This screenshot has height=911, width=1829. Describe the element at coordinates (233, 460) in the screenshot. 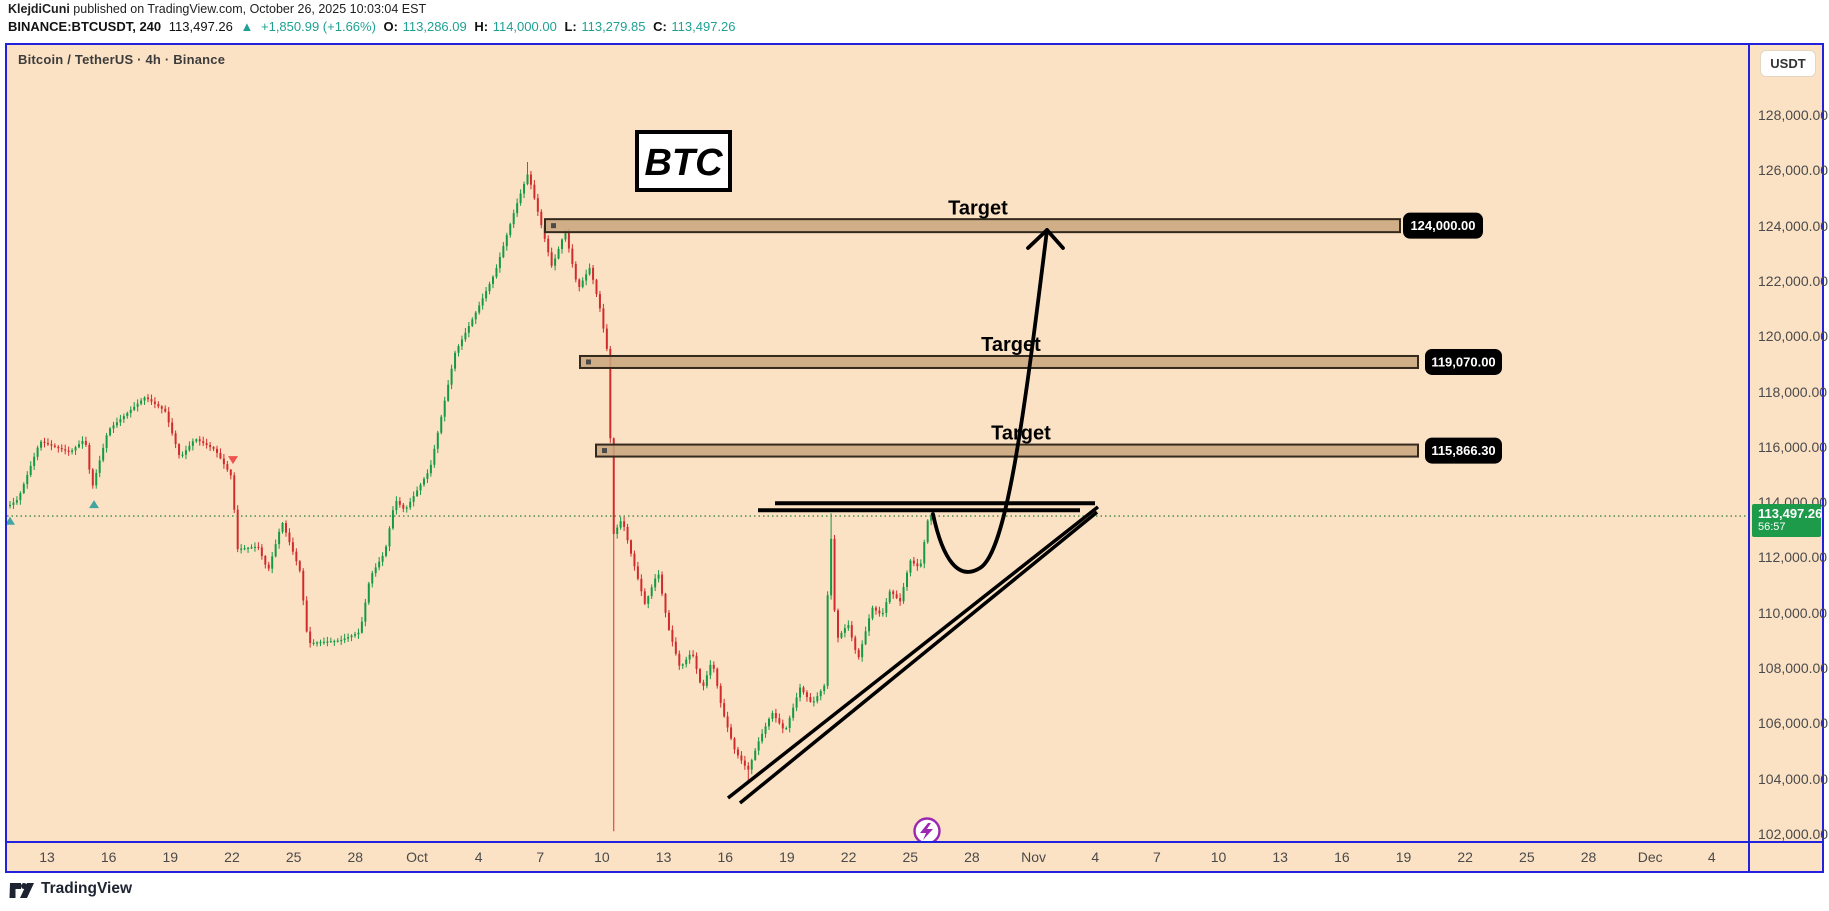

I see `down-arrow-marker` at that location.